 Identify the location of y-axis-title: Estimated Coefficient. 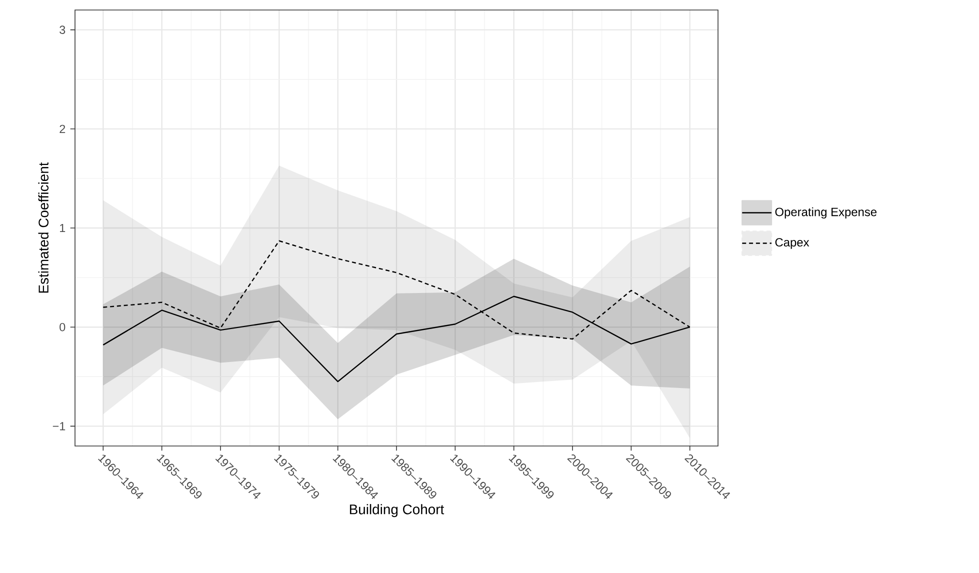
(43, 227).